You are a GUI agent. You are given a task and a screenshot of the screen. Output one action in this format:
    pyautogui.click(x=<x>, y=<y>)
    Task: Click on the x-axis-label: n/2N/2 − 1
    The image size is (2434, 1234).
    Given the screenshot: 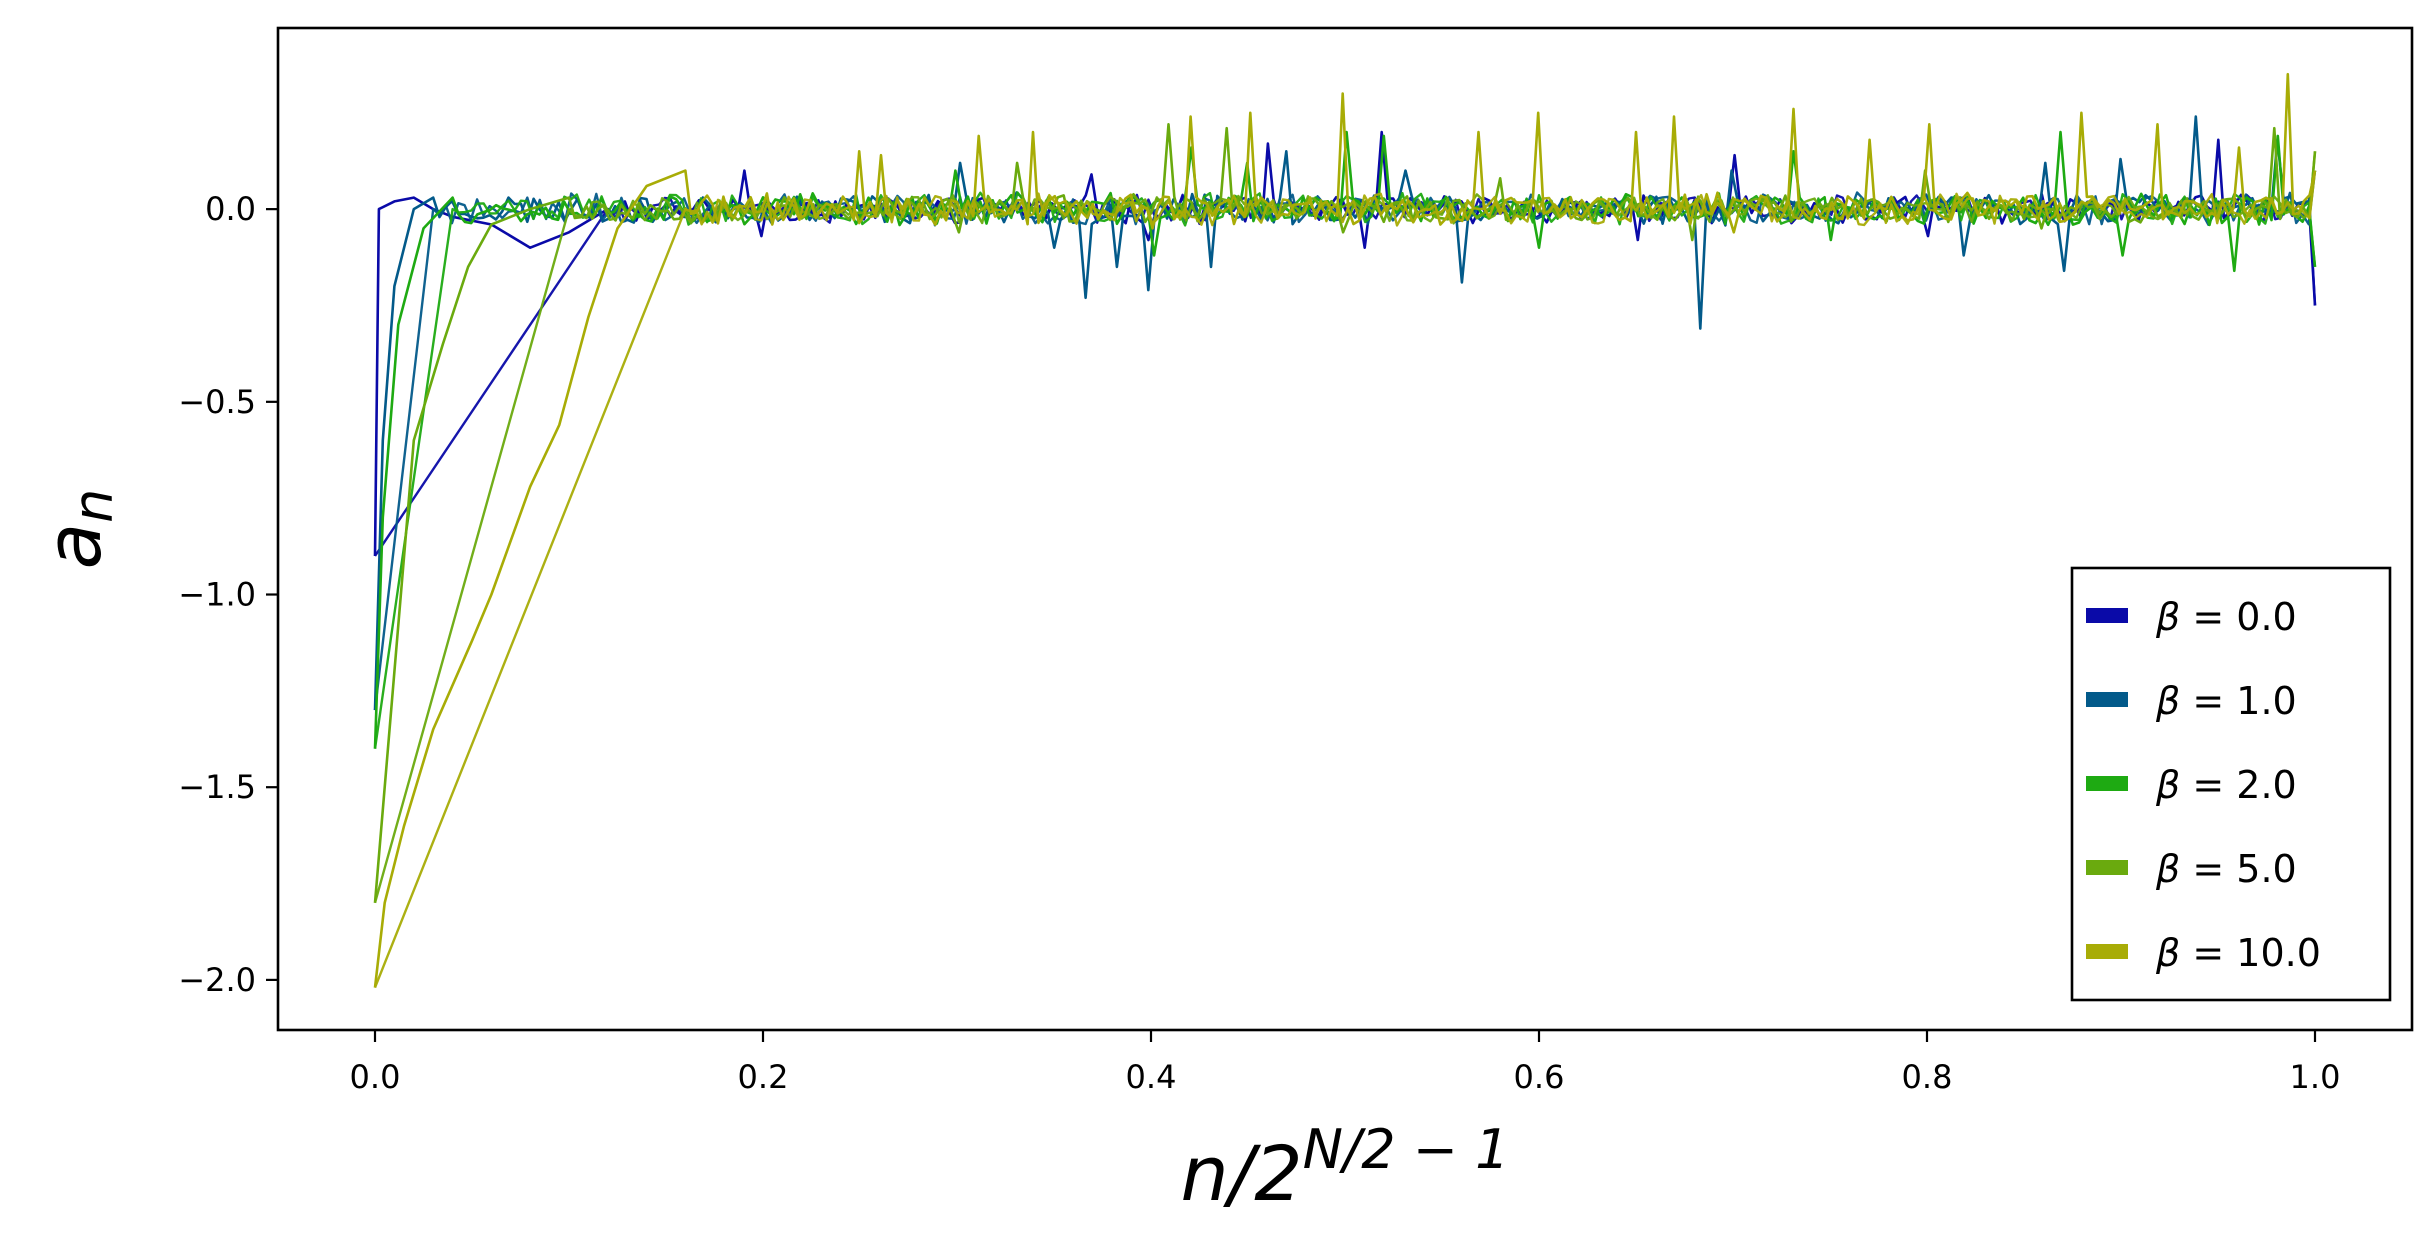 What is the action you would take?
    pyautogui.click(x=1344, y=1168)
    